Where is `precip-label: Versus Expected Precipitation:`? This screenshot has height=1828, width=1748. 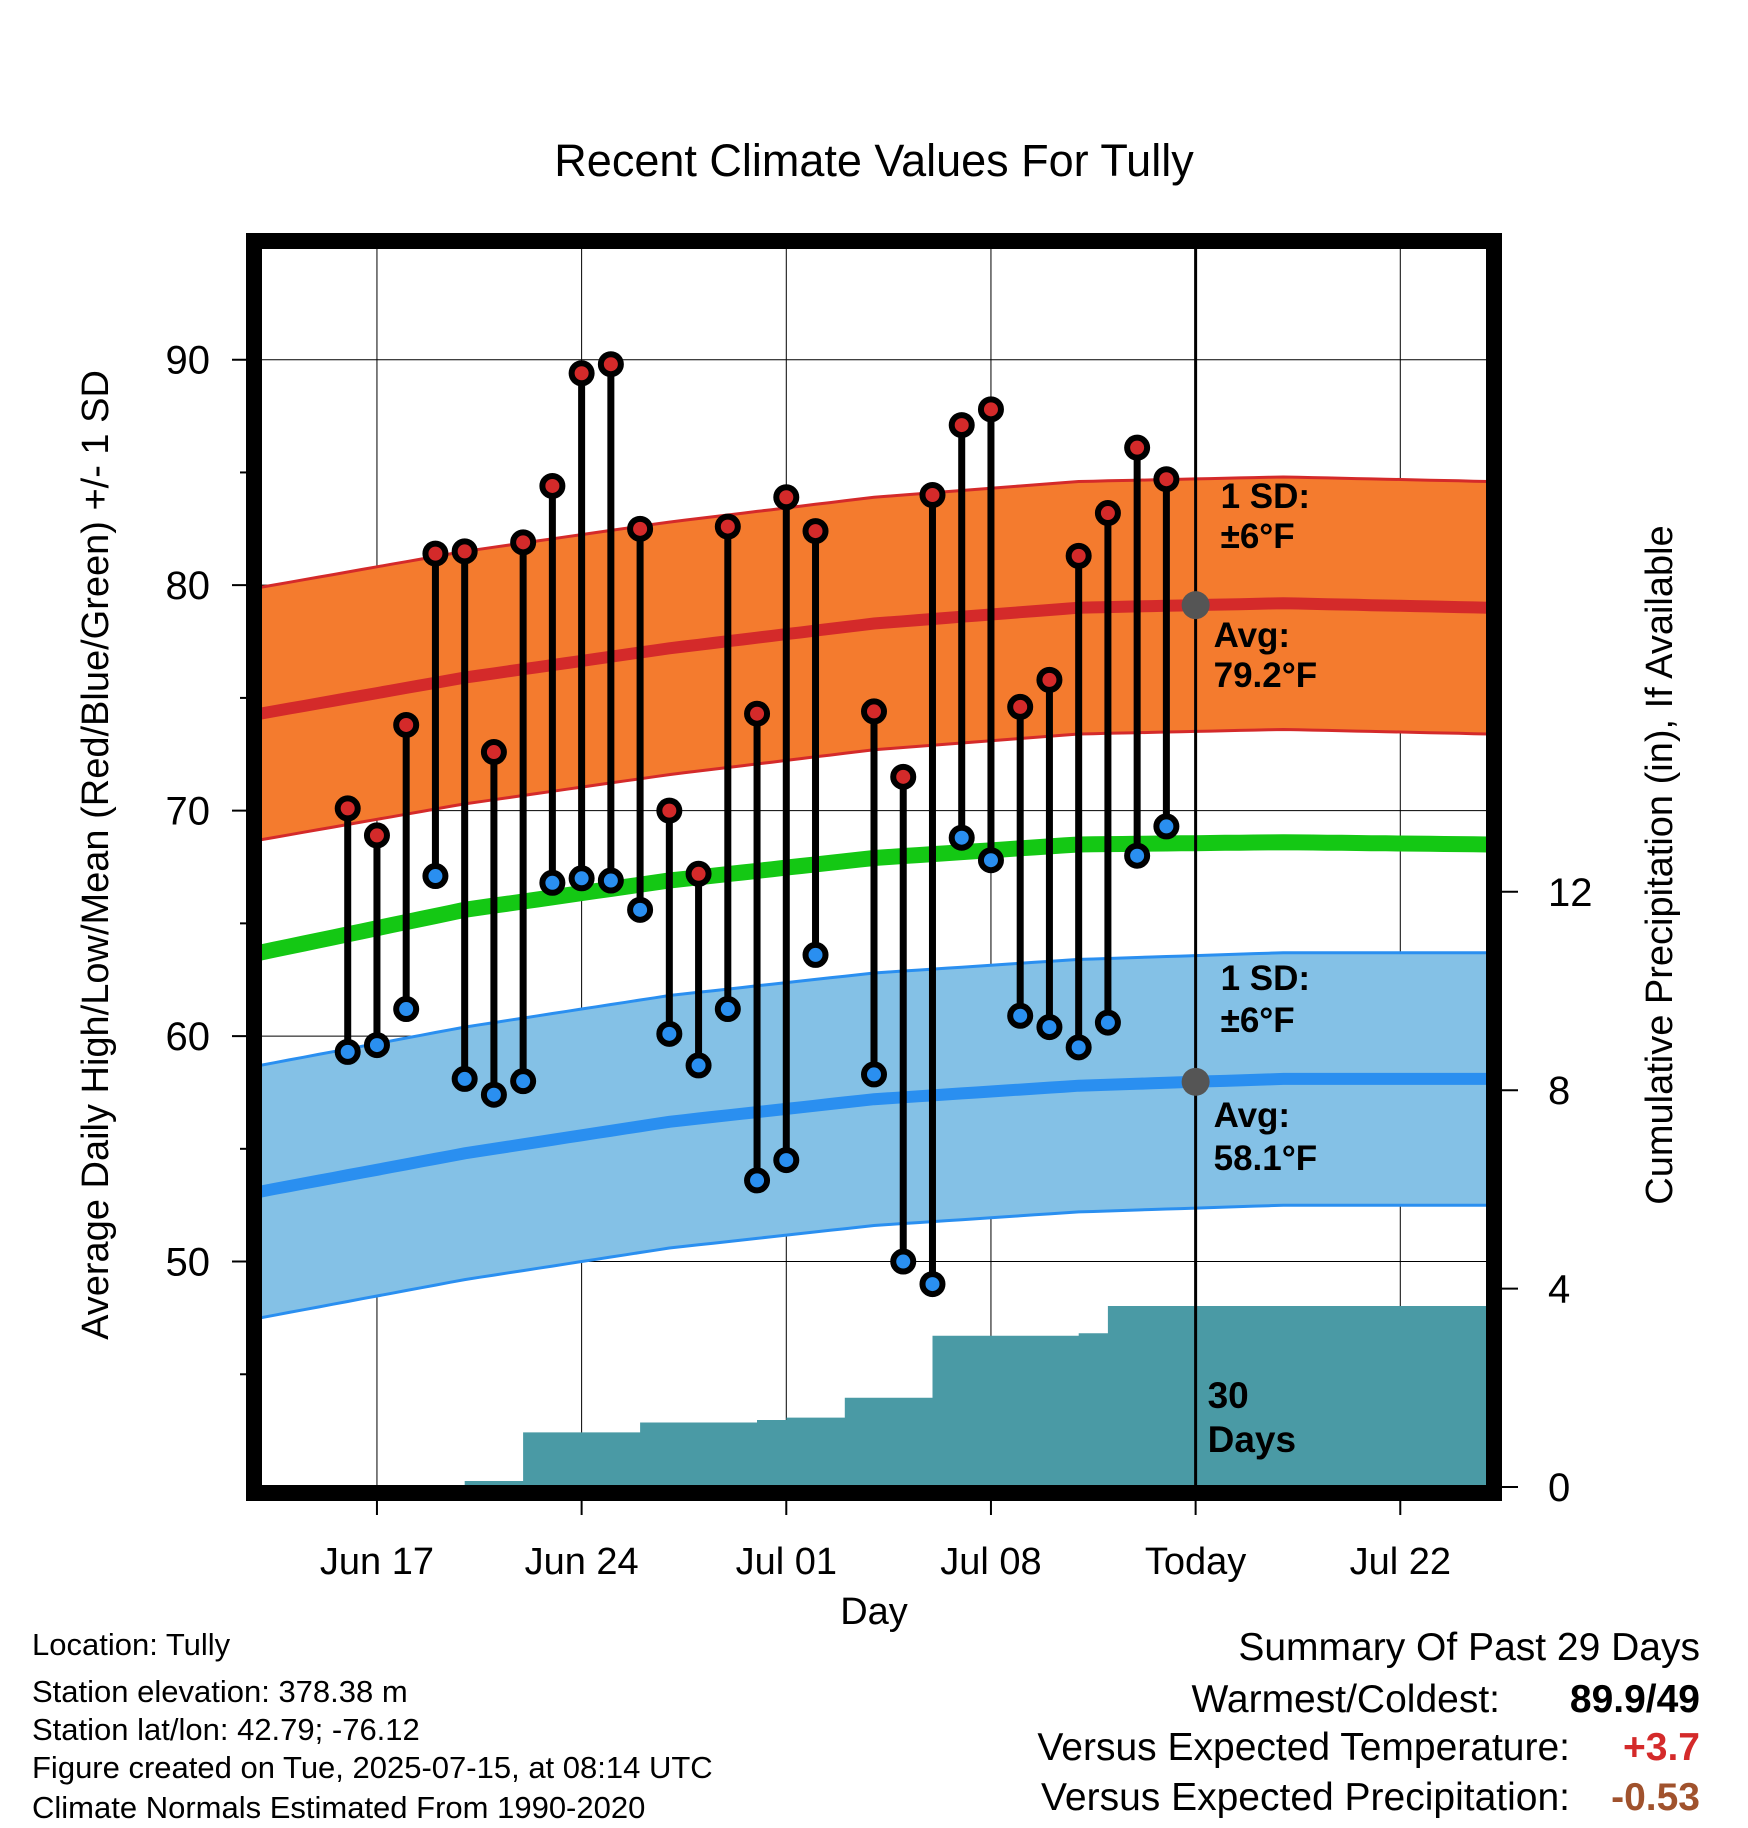
precip-label: Versus Expected Precipitation: is located at coordinates (1305, 1797).